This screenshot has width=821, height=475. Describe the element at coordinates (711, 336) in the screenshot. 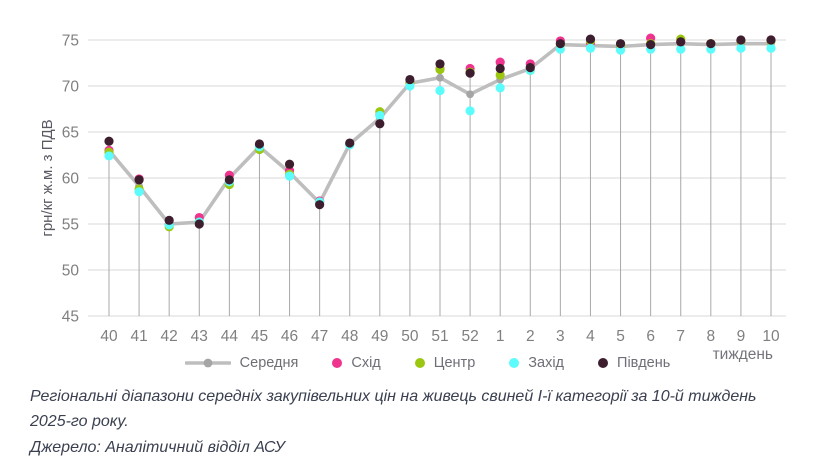

I see `x-tick-label: 8` at that location.